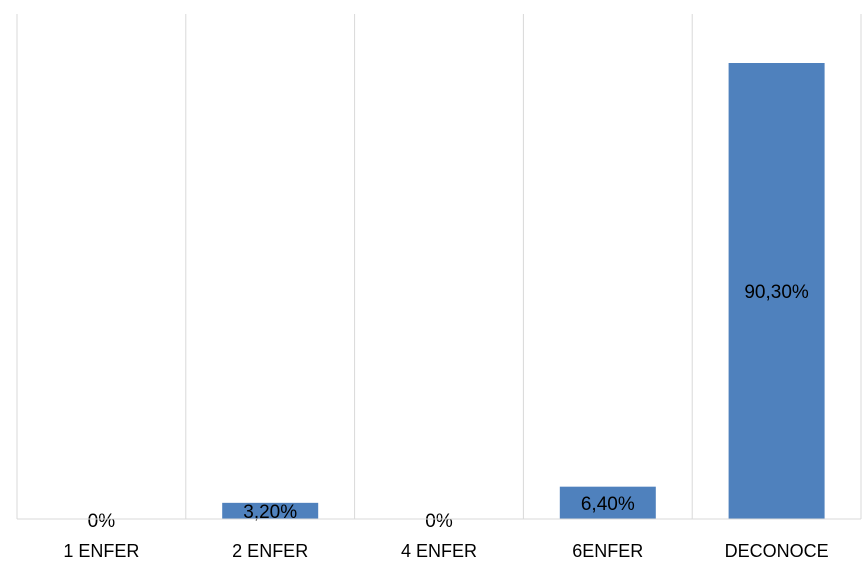  Describe the element at coordinates (101, 551) in the screenshot. I see `x-tick-label: 1 ENFER` at that location.